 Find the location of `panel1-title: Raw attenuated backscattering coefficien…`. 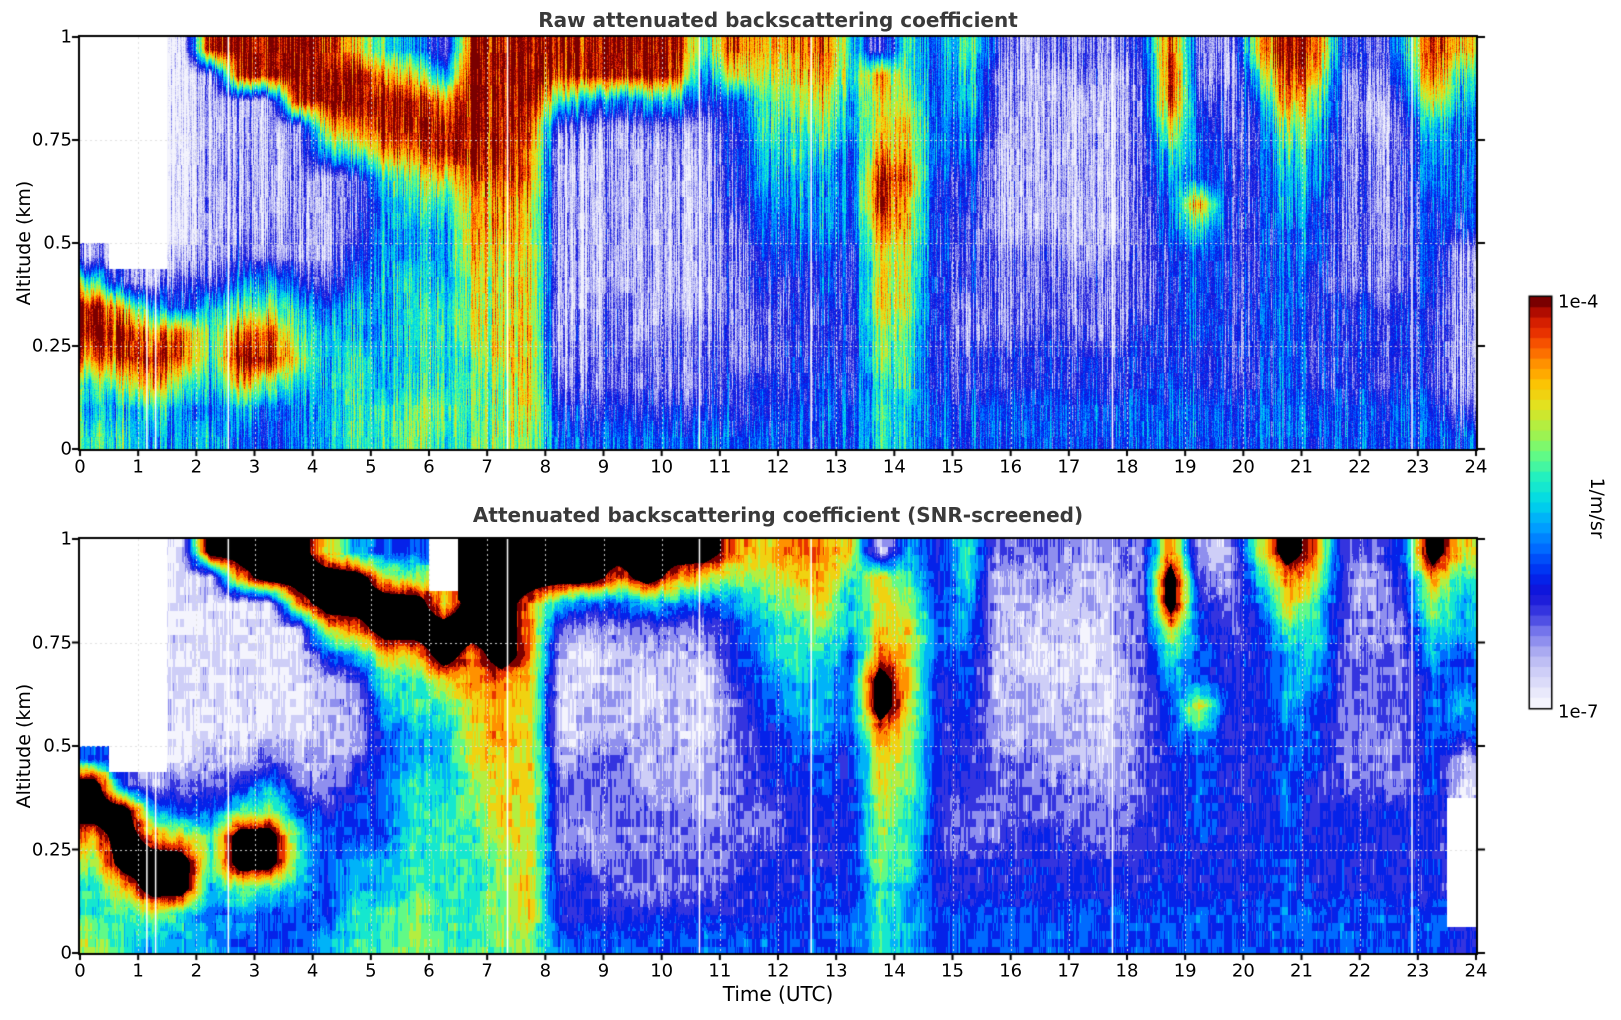

panel1-title: Raw attenuated backscattering coefficien… is located at coordinates (778, 20).